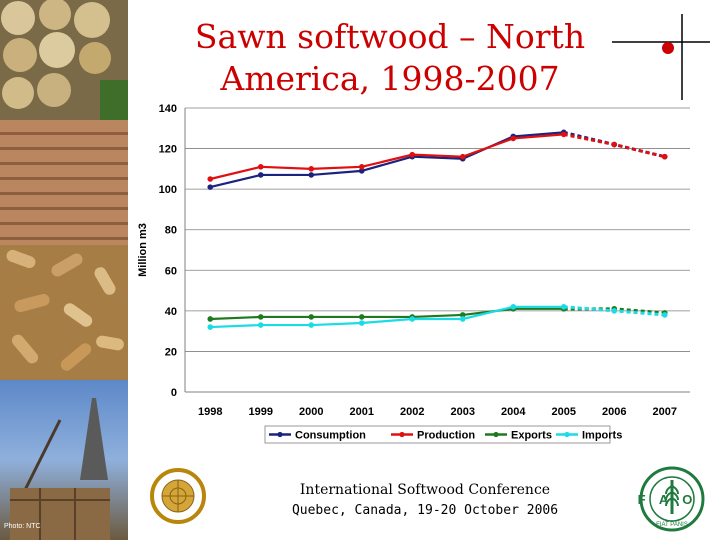 The image size is (720, 540). I want to click on fao-logo: FAO FIAT PANIS, so click(672, 499).